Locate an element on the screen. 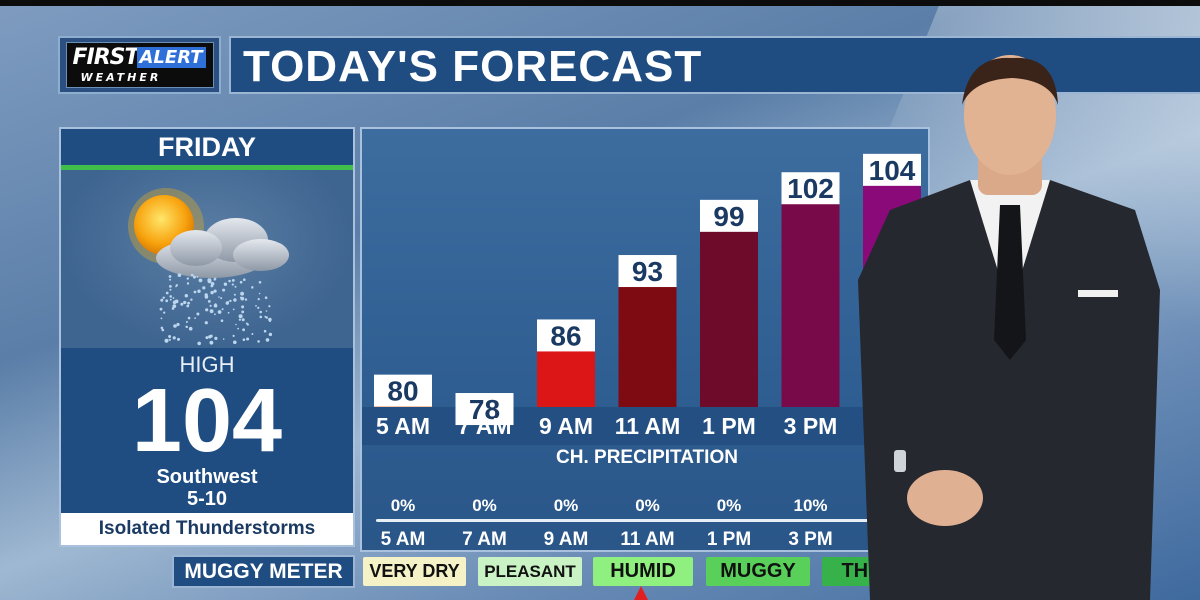  precip-time-label: 11 AM is located at coordinates (647, 539).